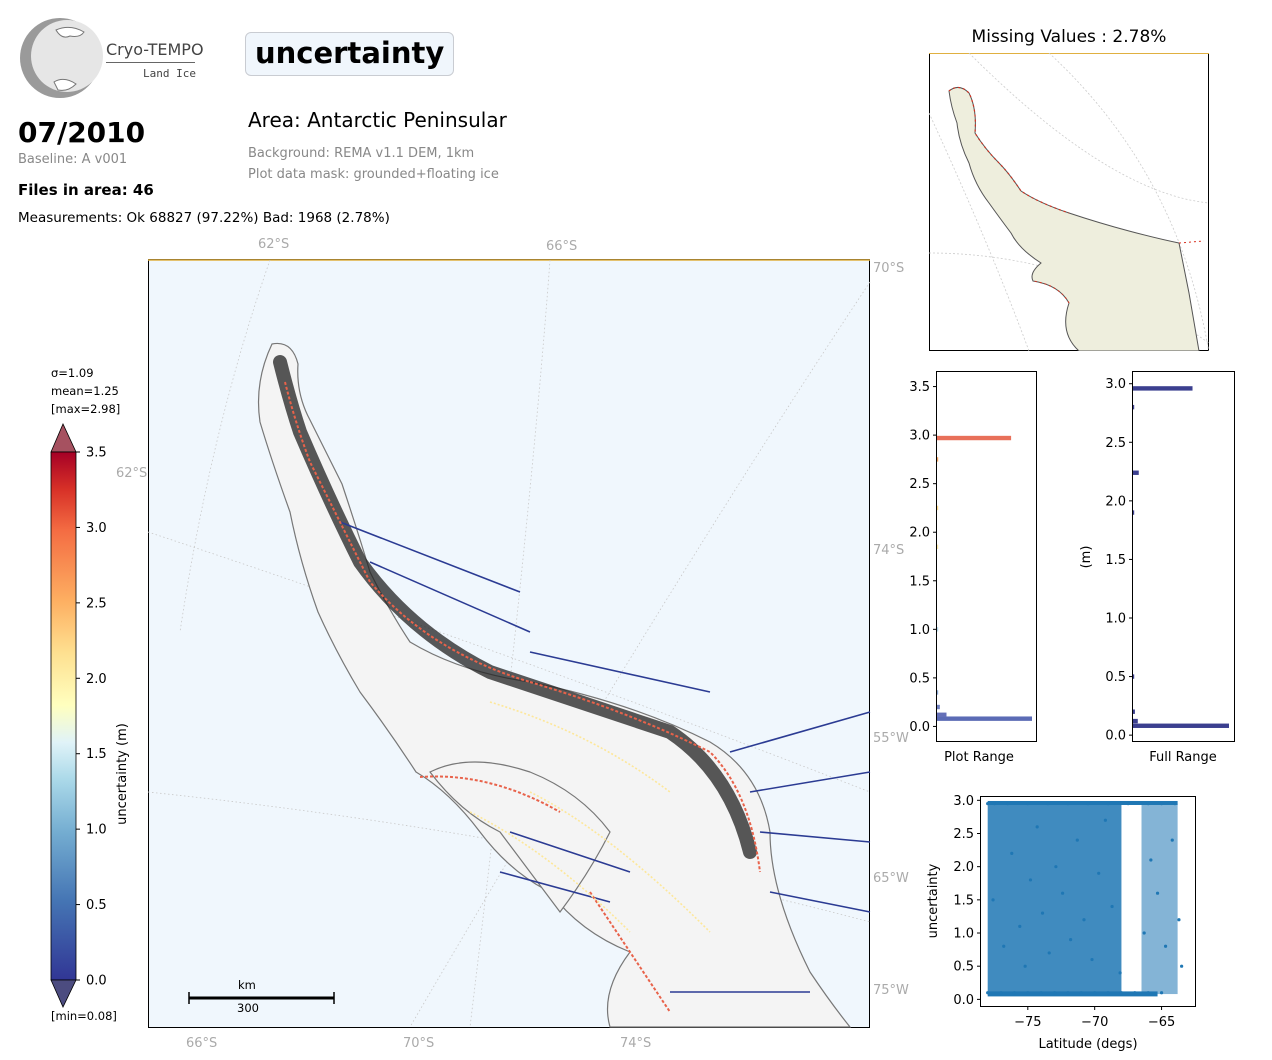 The height and width of the screenshot is (1060, 1272). What do you see at coordinates (1074, 219) in the screenshot?
I see `inset-peninsula` at bounding box center [1074, 219].